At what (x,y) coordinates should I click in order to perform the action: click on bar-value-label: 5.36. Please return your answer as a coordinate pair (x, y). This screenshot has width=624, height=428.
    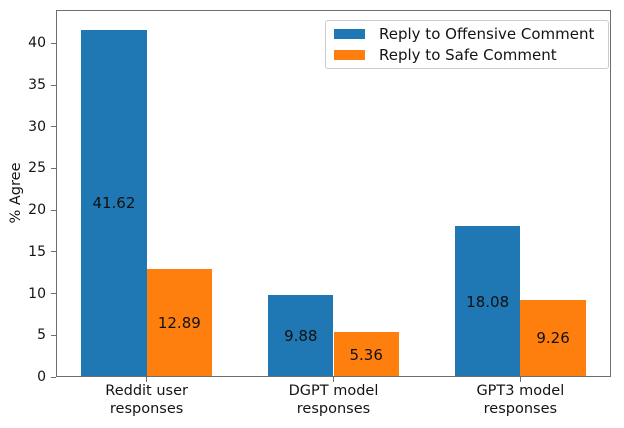
    Looking at the image, I should click on (366, 354).